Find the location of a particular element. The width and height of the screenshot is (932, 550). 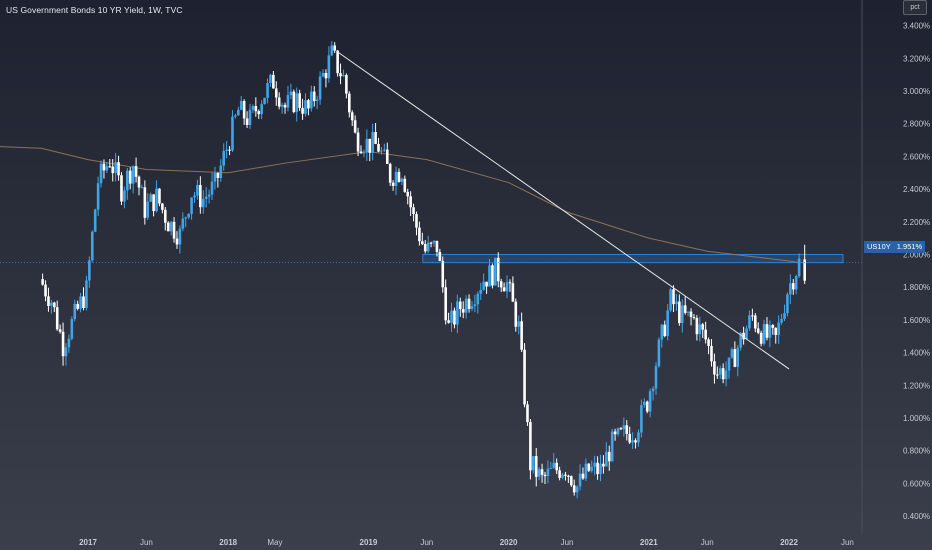

y-tick-label: 1.200% is located at coordinates (916, 385).